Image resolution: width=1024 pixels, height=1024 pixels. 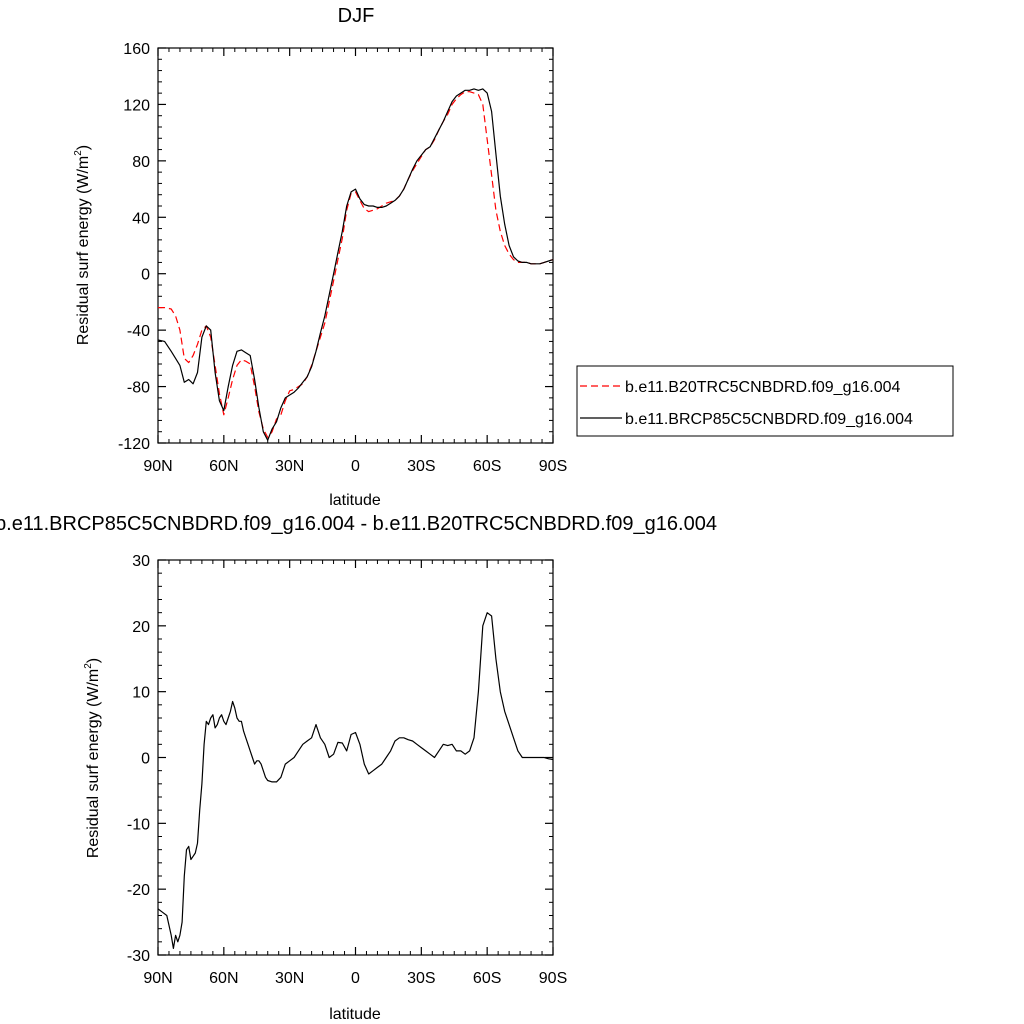 What do you see at coordinates (136, 105) in the screenshot?
I see `top-y-tick-label: 120` at bounding box center [136, 105].